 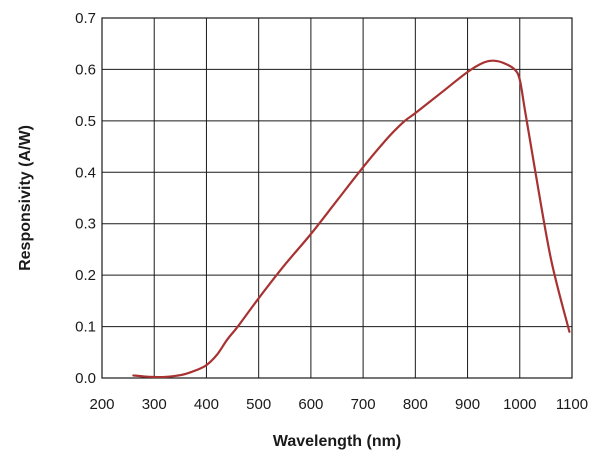 I want to click on x-axis-ticks: 200 300 400 500 600 700 800 900 1000 1100, so click(x=338, y=404).